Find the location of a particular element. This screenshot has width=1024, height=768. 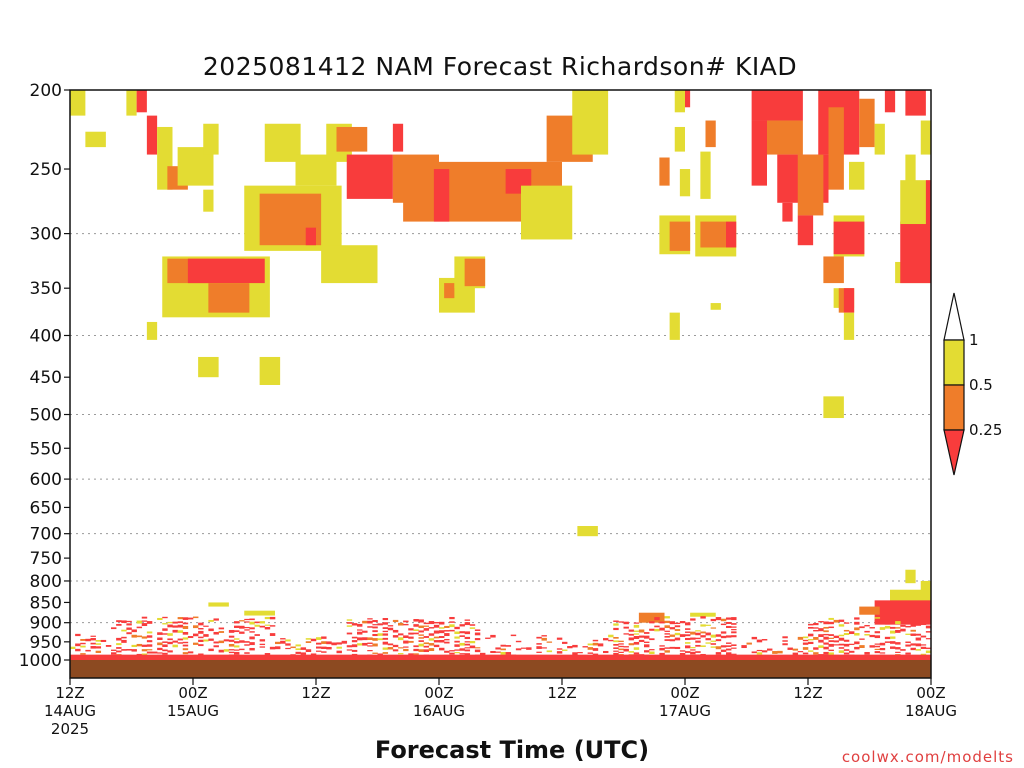

x-axis-label: Forecast Time (UTC) is located at coordinates (512, 750).